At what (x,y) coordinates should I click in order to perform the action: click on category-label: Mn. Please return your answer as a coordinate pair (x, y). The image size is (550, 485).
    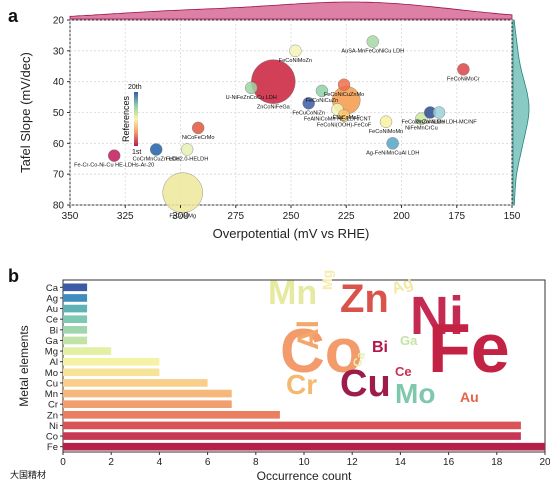
    Looking at the image, I should click on (51, 394).